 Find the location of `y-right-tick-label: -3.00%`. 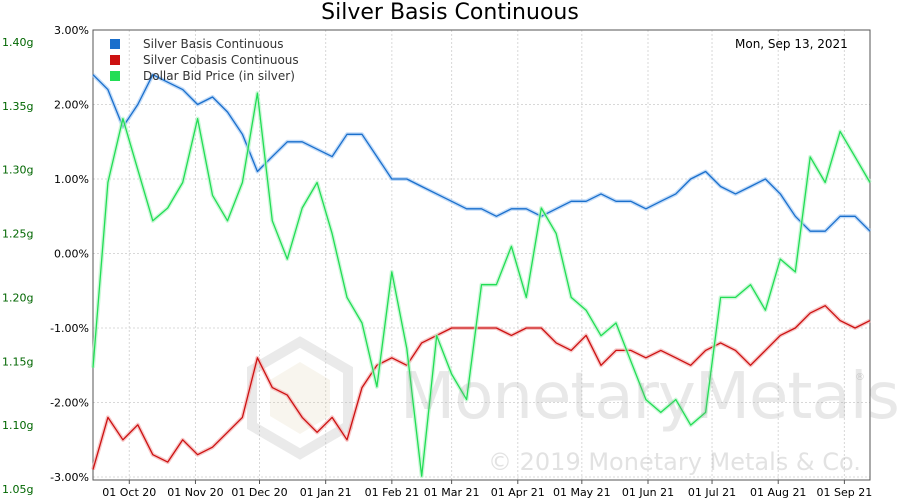

y-right-tick-label: -3.00% is located at coordinates (69, 477).